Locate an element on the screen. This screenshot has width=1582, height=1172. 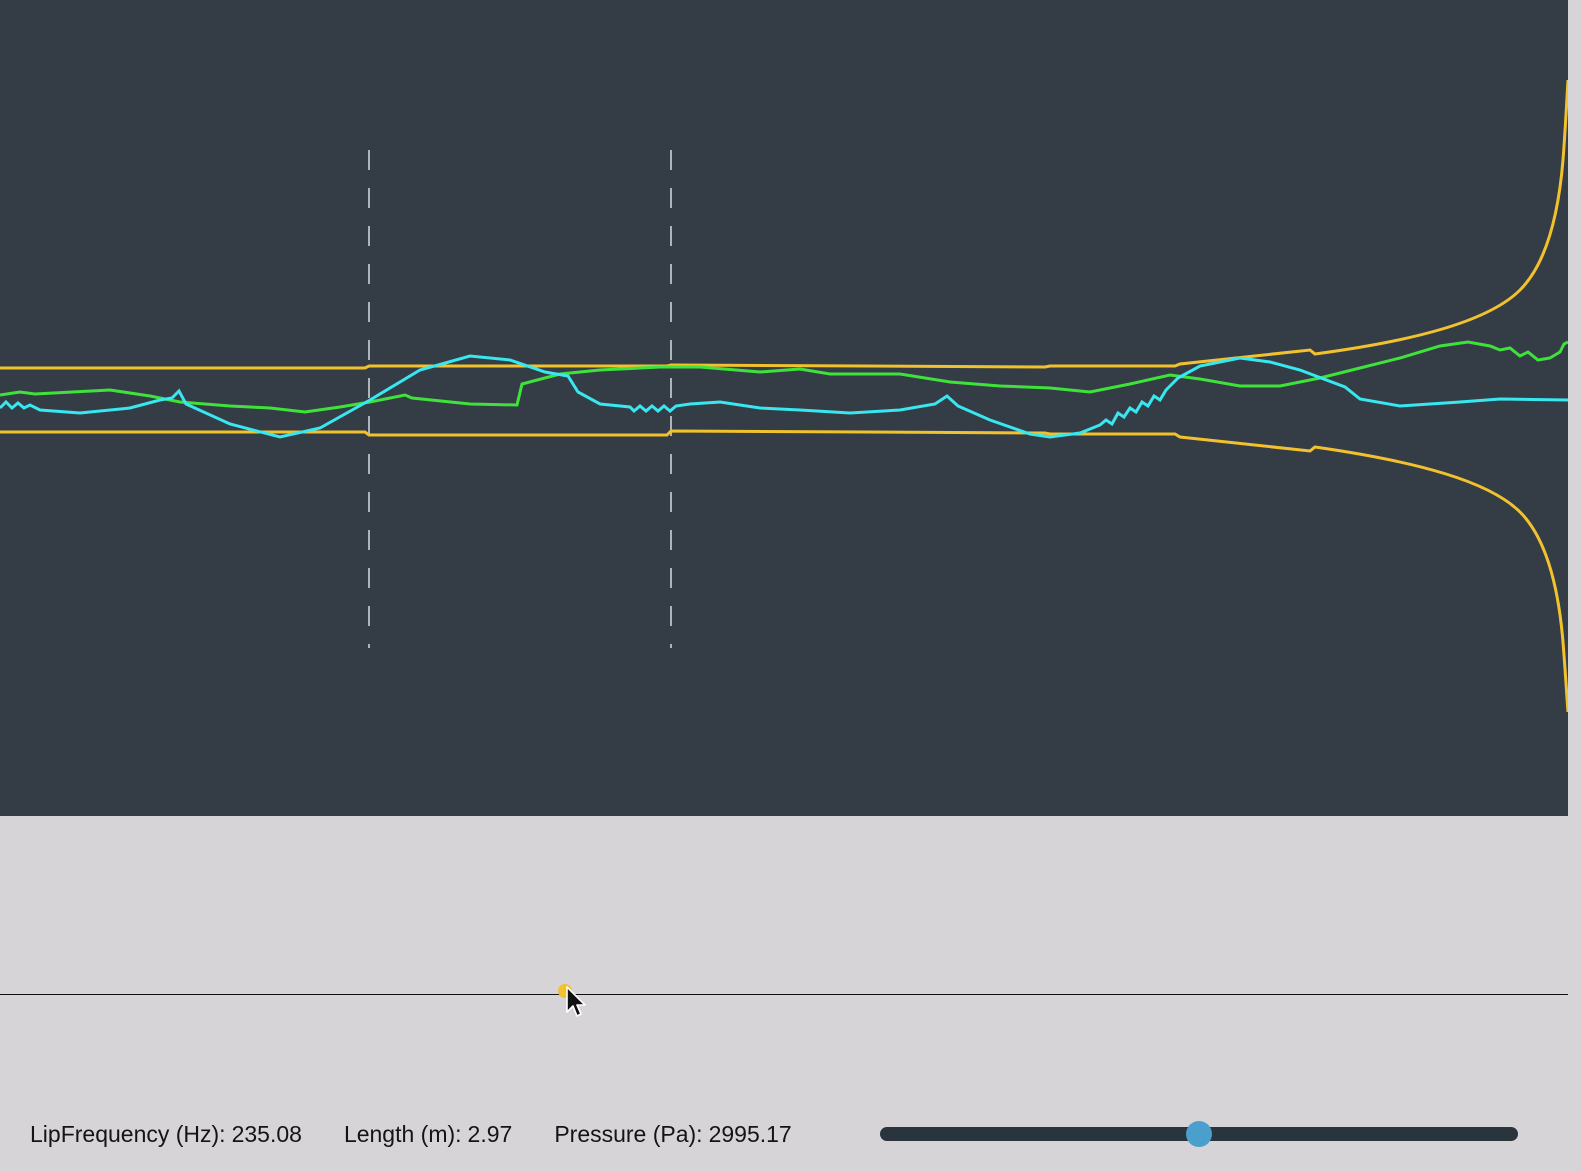
mouse-cursor-icon is located at coordinates (576, 1001).